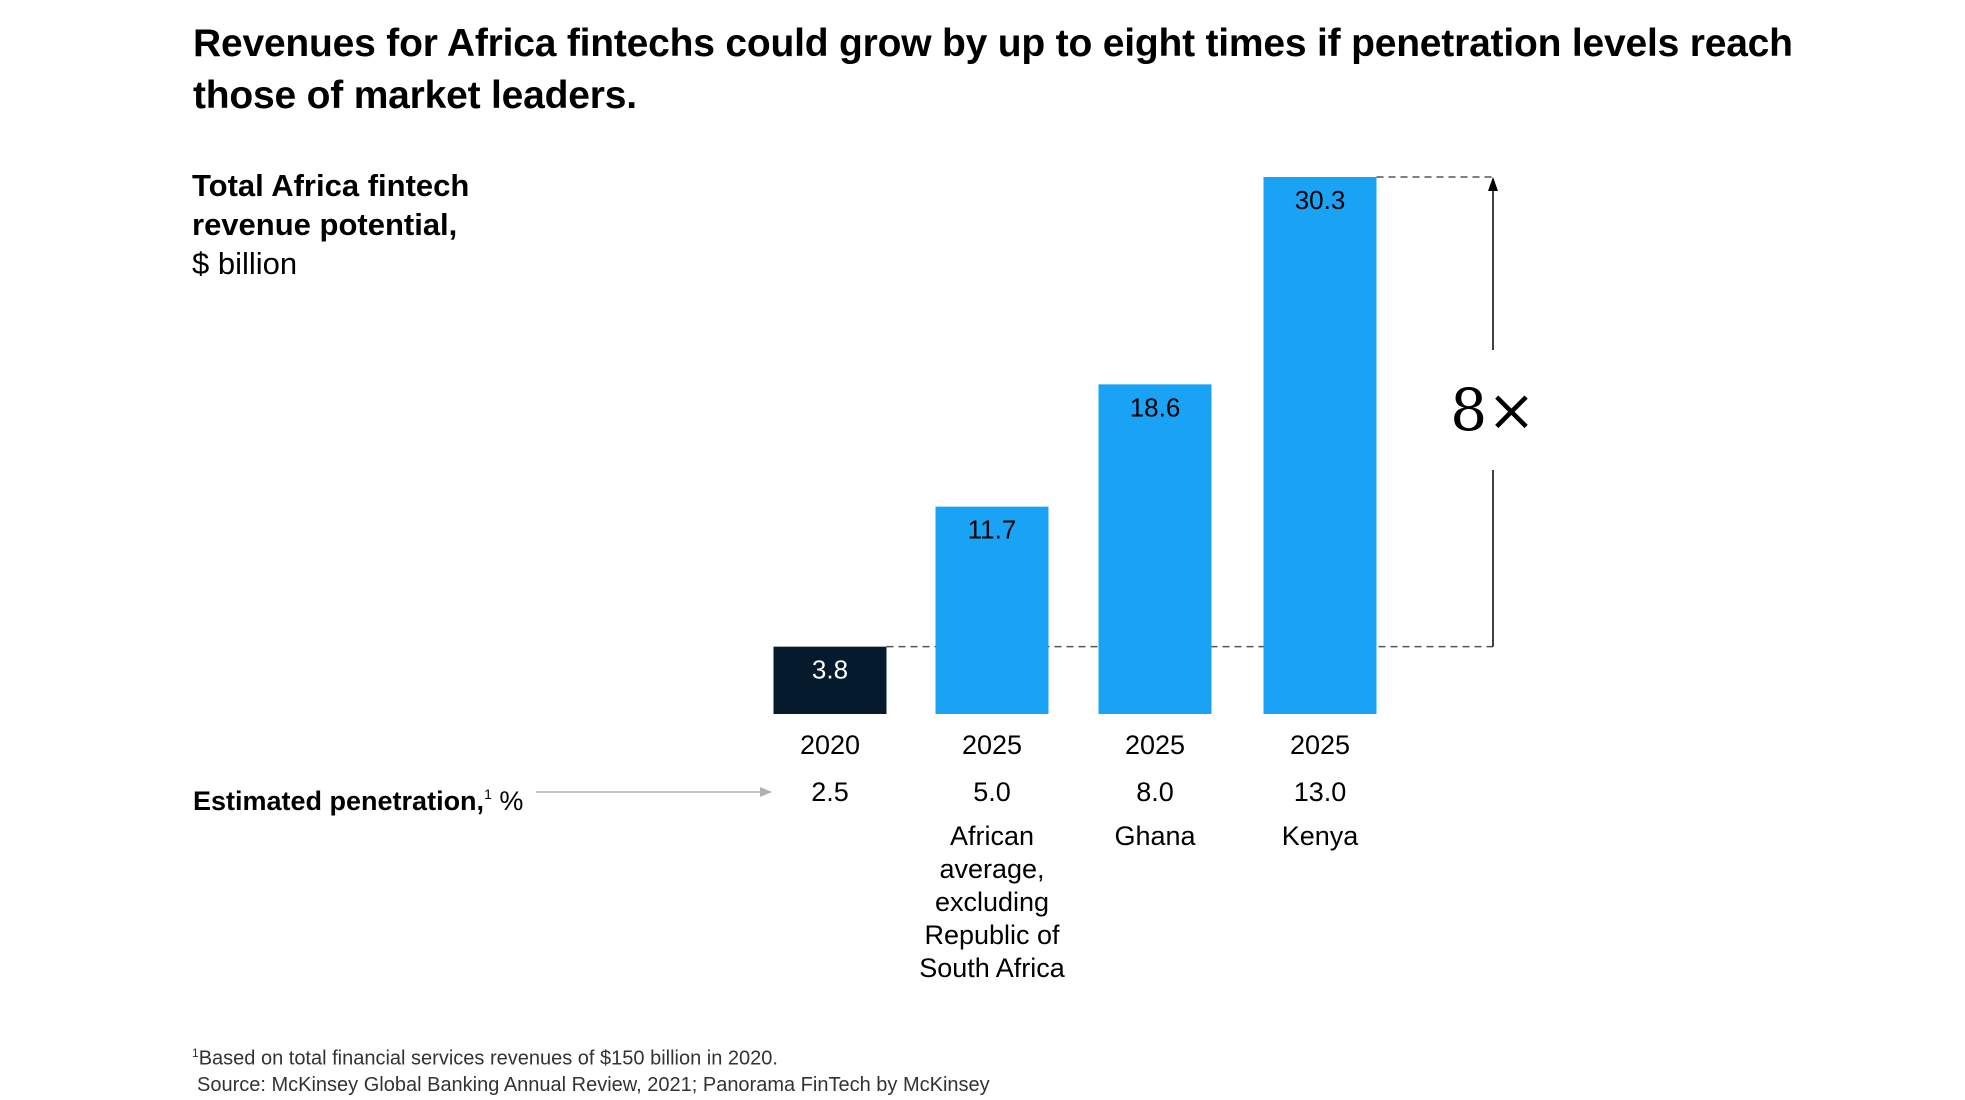  Describe the element at coordinates (830, 792) in the screenshot. I see `penetration-value-0: 2.5` at that location.